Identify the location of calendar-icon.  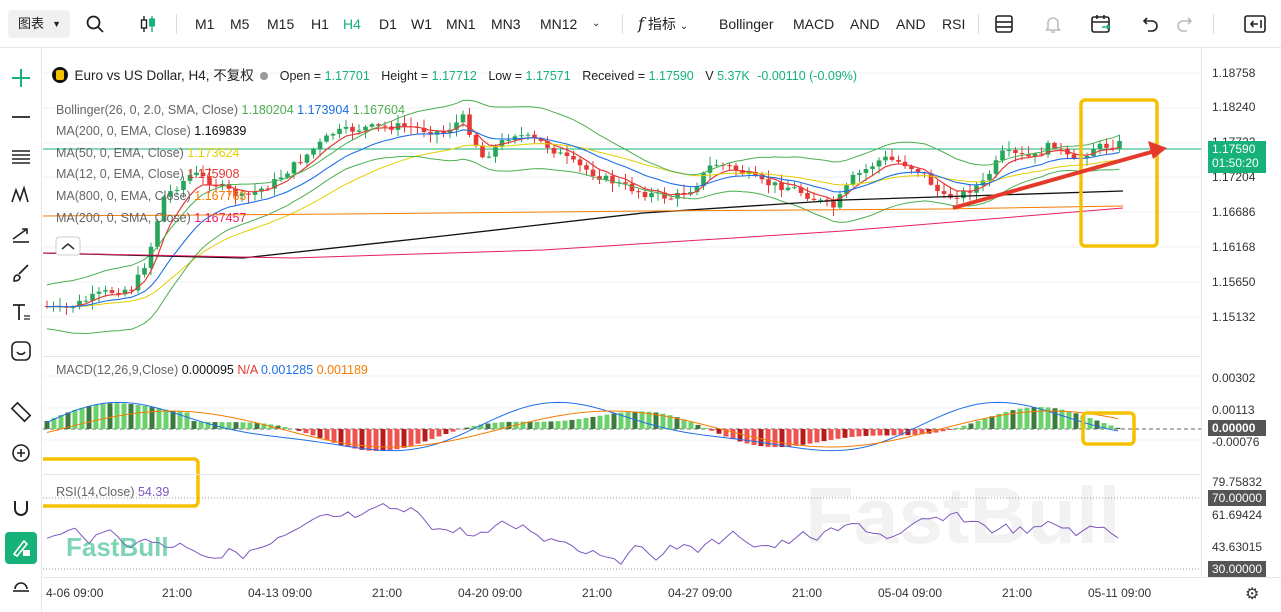
(1101, 24).